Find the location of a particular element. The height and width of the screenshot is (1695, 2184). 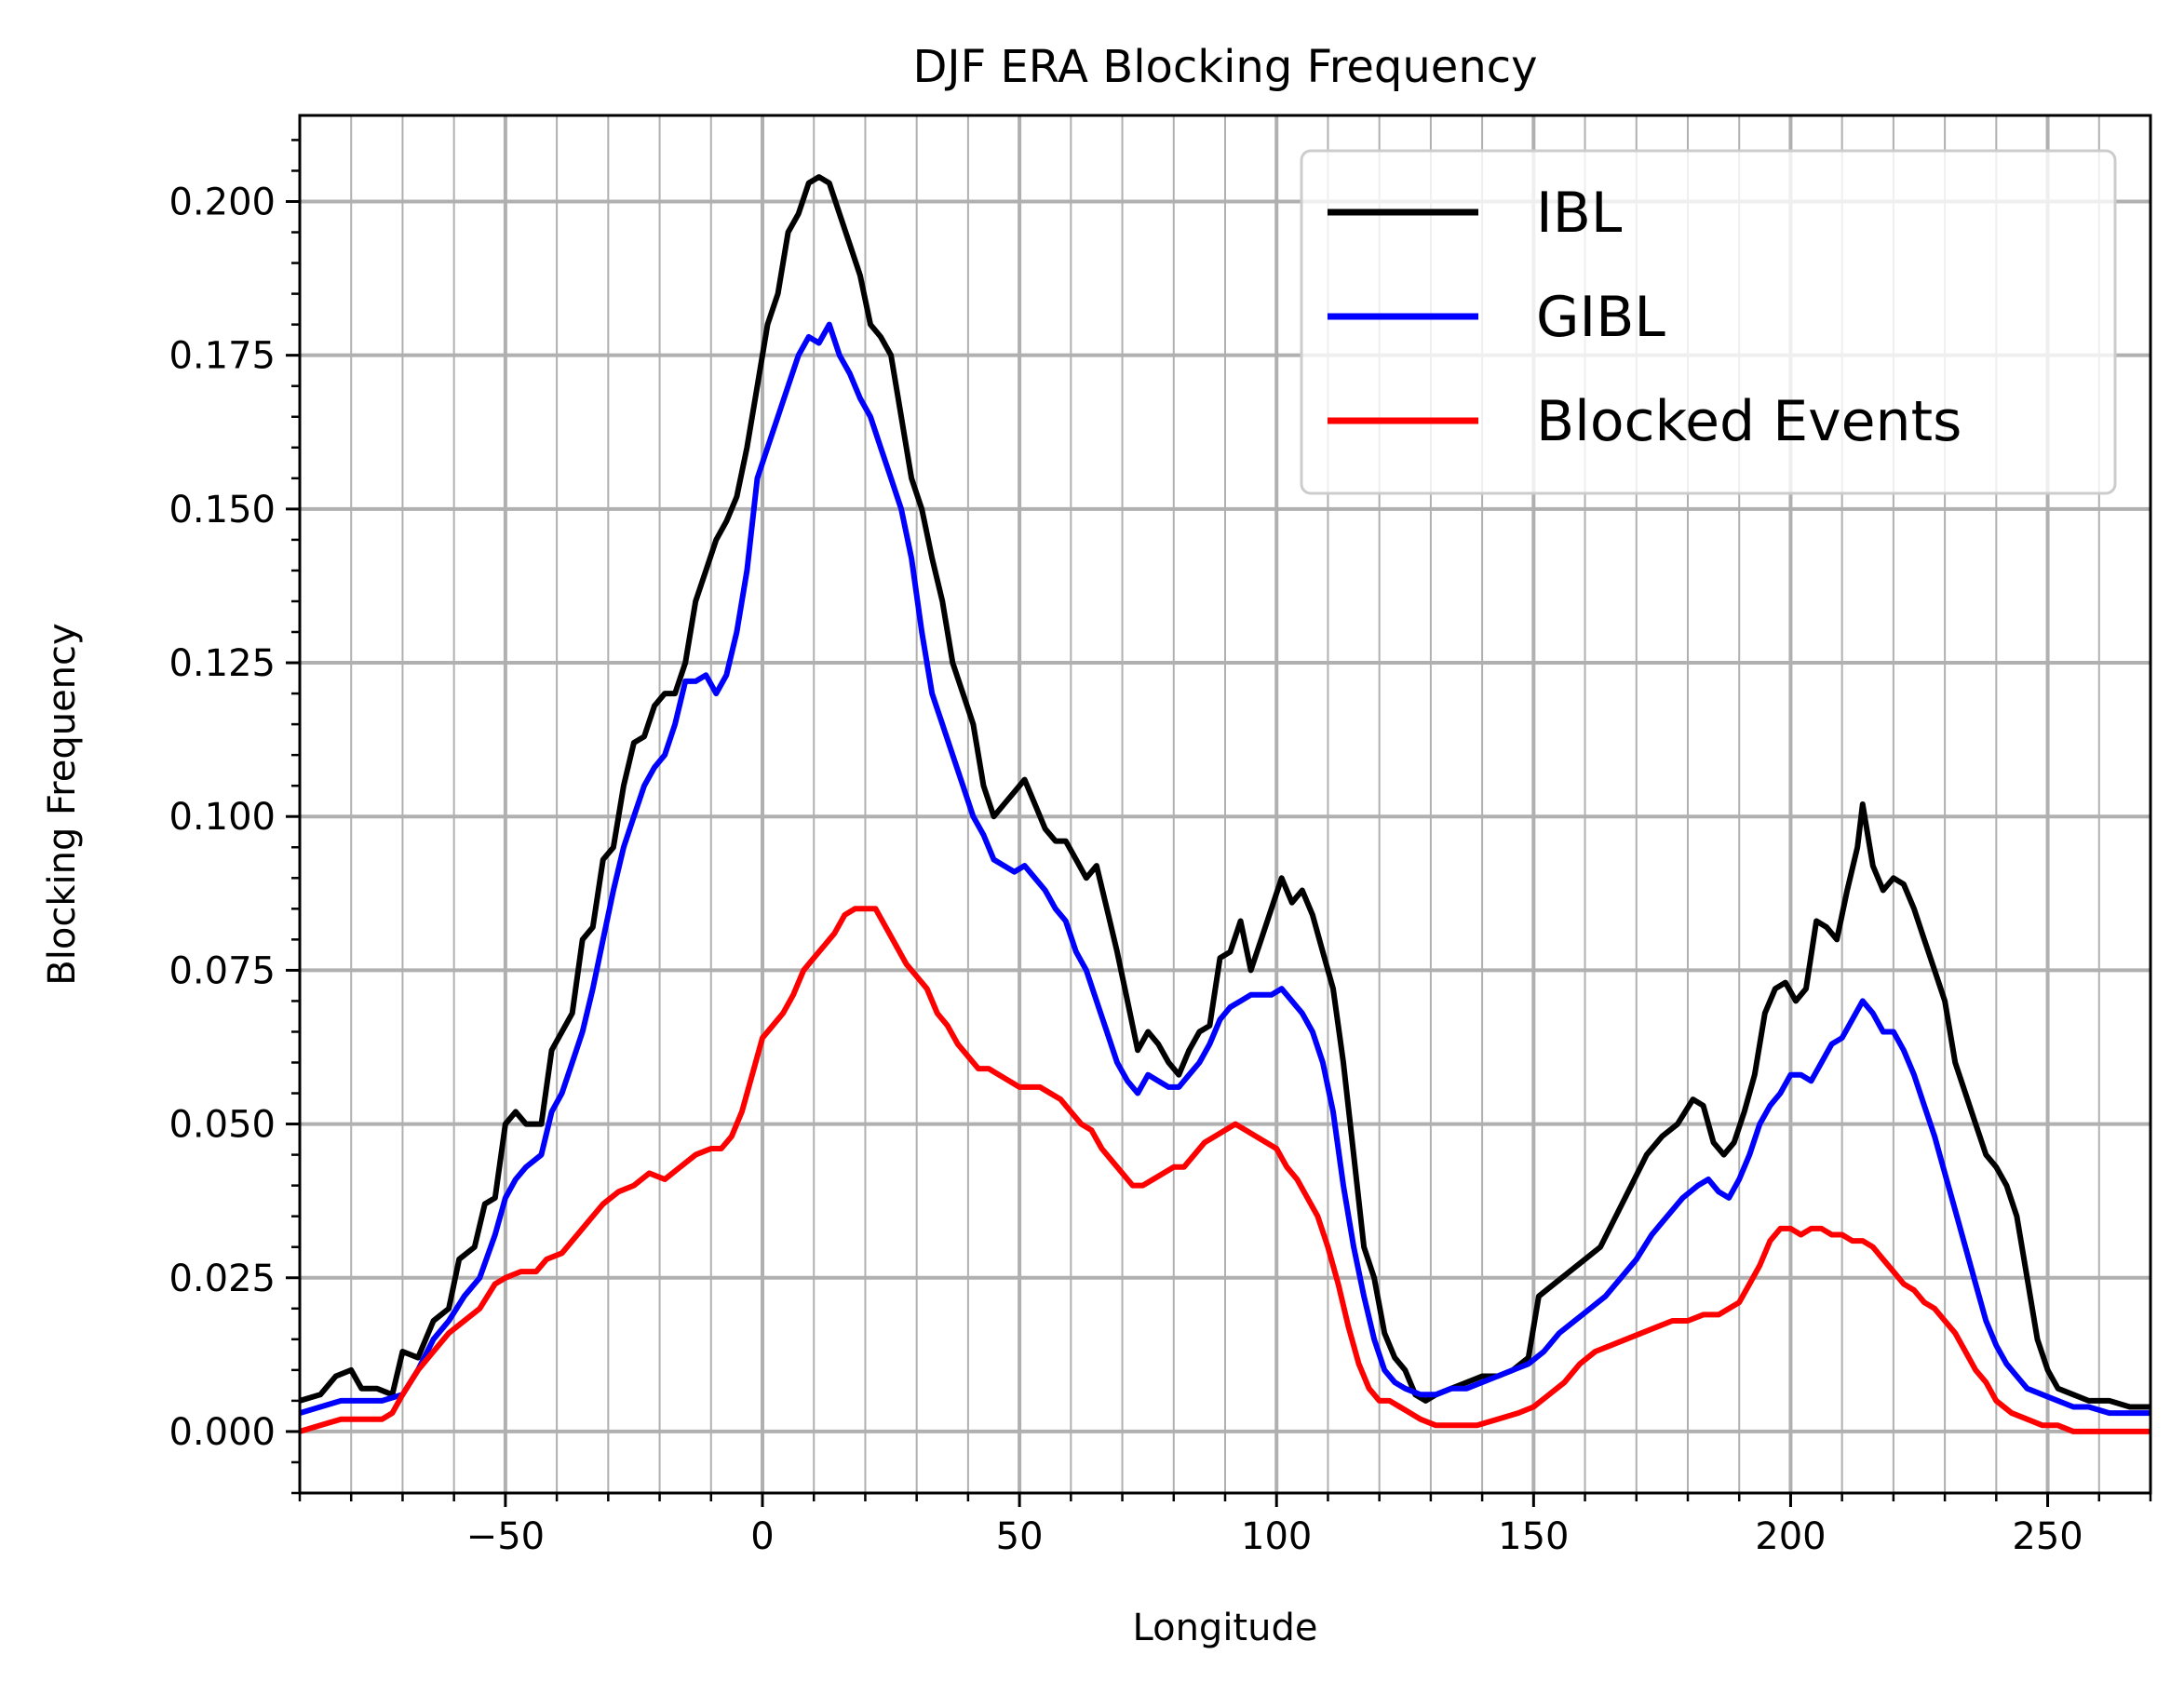

x-axis-label: Longitude is located at coordinates (1225, 1628).